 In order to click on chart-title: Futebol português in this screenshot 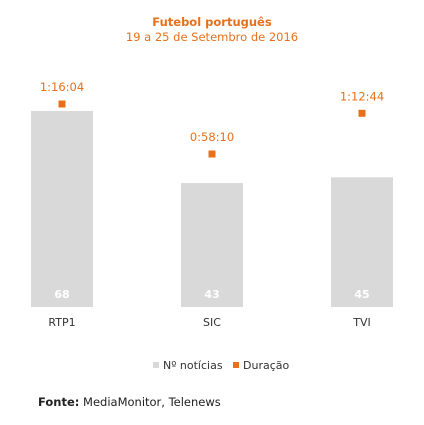, I will do `click(212, 22)`.